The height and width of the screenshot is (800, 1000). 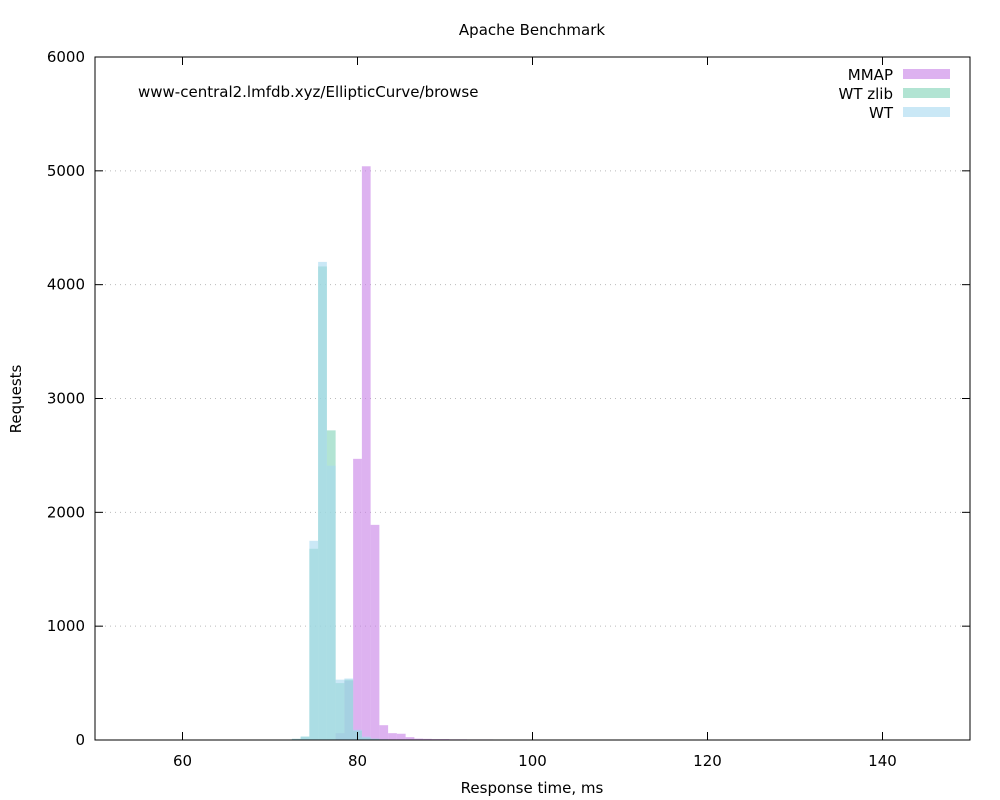 I want to click on y-tick-label: 1000, so click(x=66, y=626).